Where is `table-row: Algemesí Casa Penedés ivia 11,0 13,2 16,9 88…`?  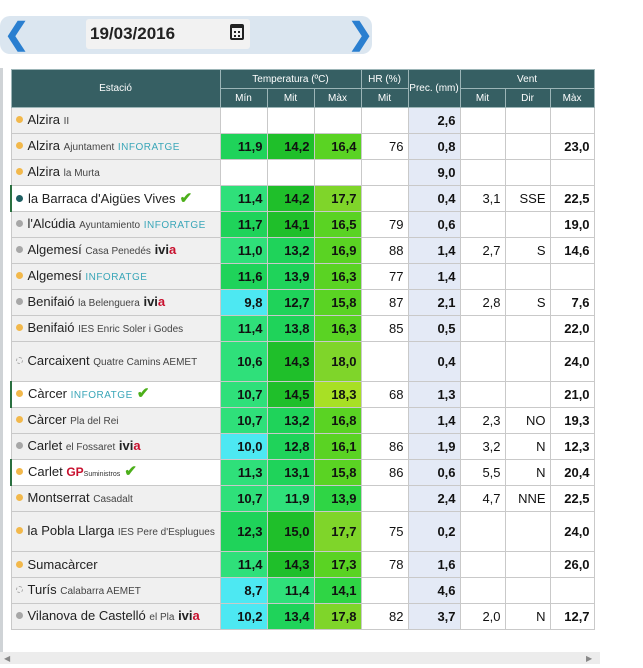
table-row: Algemesí Casa Penedés ivia 11,0 13,2 16,9 88… is located at coordinates (302, 250).